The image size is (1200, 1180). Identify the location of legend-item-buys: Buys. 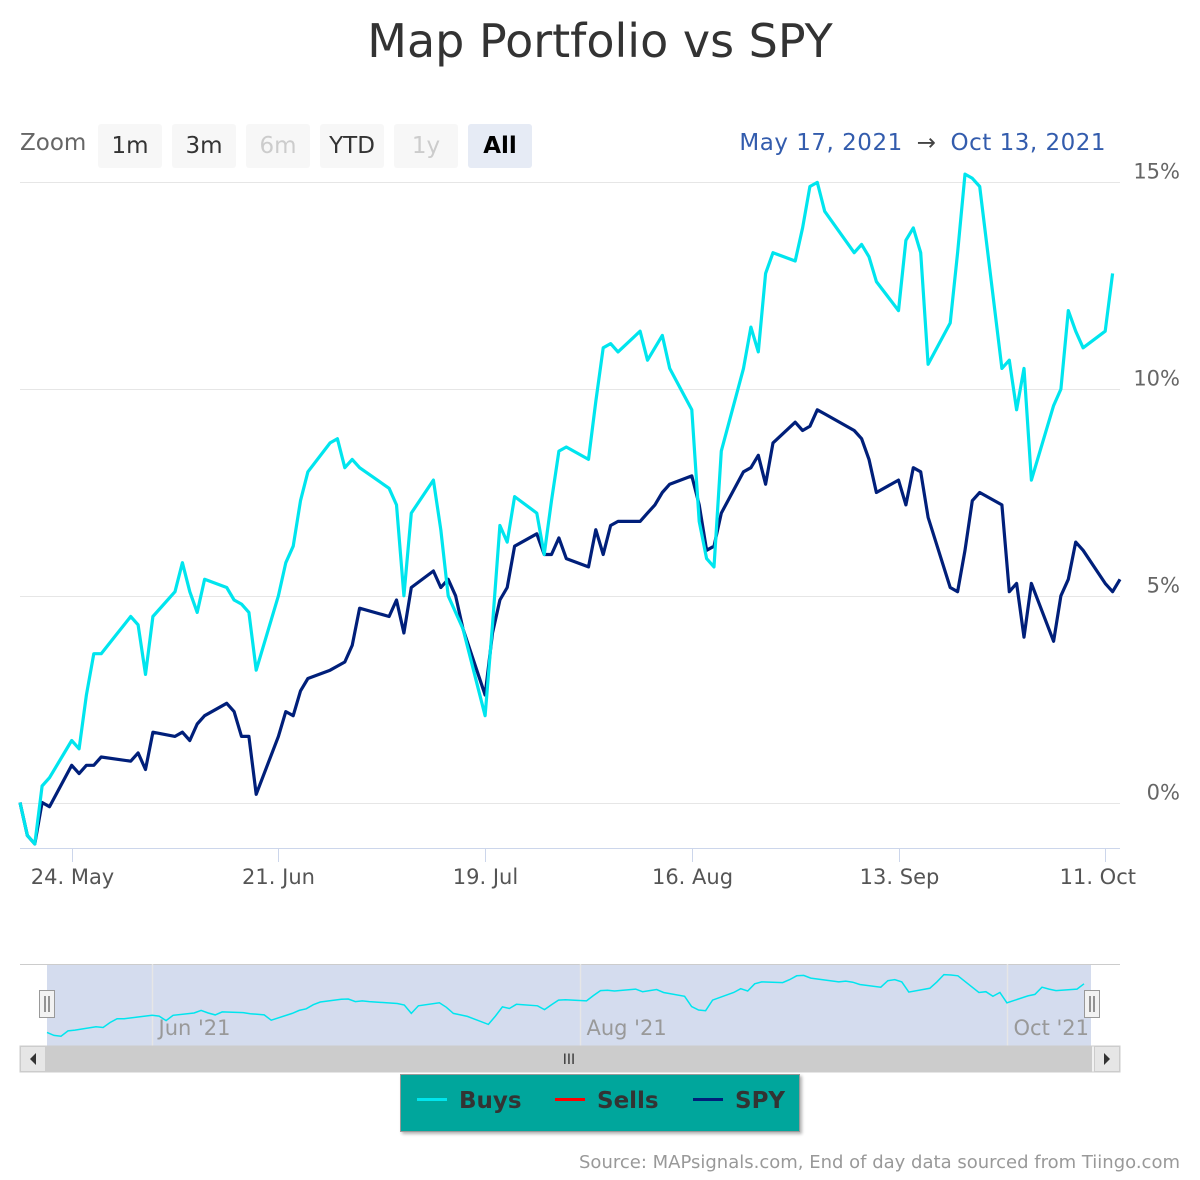
(469, 1103).